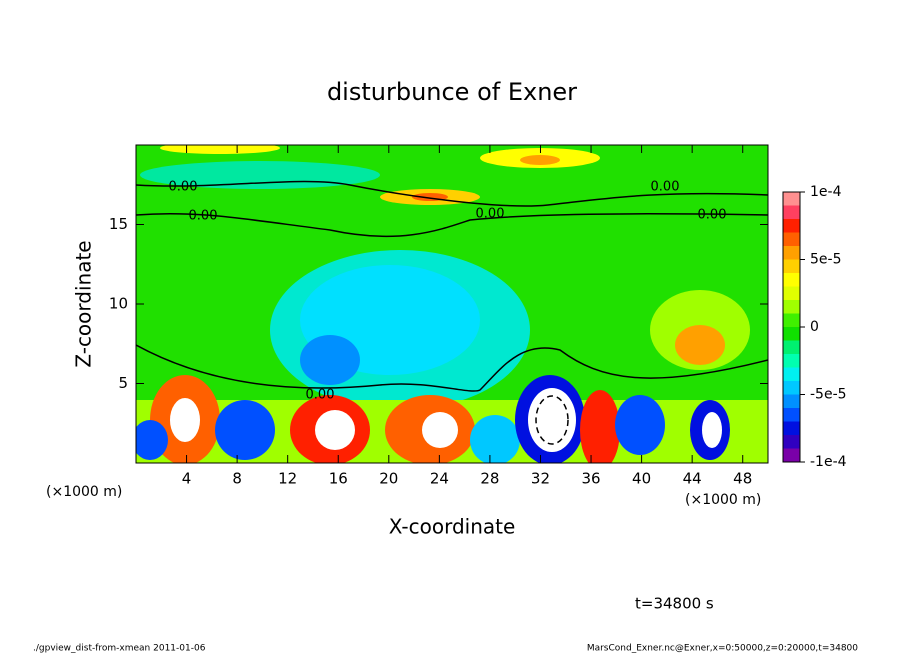  I want to click on x-tick-label: 20, so click(388, 479).